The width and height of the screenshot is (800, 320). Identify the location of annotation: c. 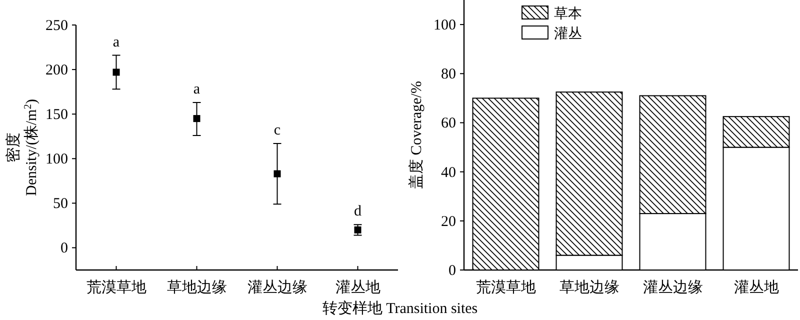
(277, 130).